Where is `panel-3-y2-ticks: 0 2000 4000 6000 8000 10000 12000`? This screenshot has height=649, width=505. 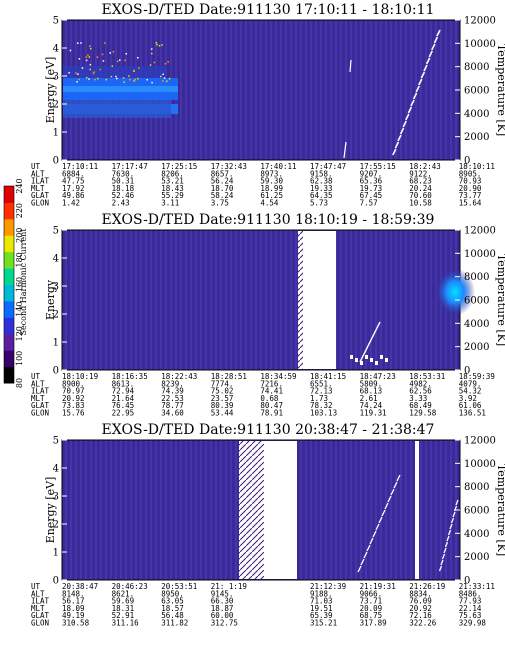
panel-3-y2-ticks: 0 2000 4000 6000 8000 10000 12000 is located at coordinates (475, 511).